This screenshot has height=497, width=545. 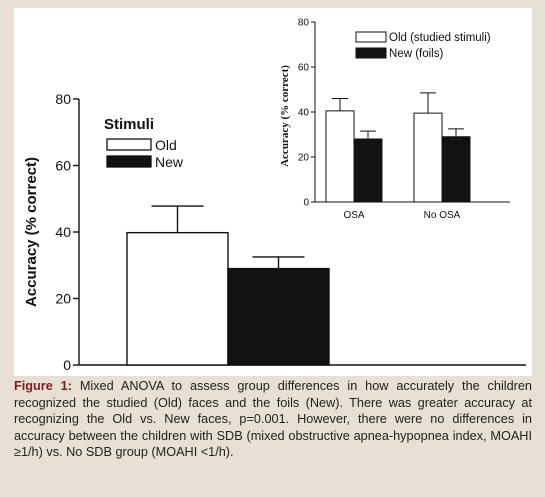 What do you see at coordinates (304, 113) in the screenshot?
I see `inset-y-tick-label: 40` at bounding box center [304, 113].